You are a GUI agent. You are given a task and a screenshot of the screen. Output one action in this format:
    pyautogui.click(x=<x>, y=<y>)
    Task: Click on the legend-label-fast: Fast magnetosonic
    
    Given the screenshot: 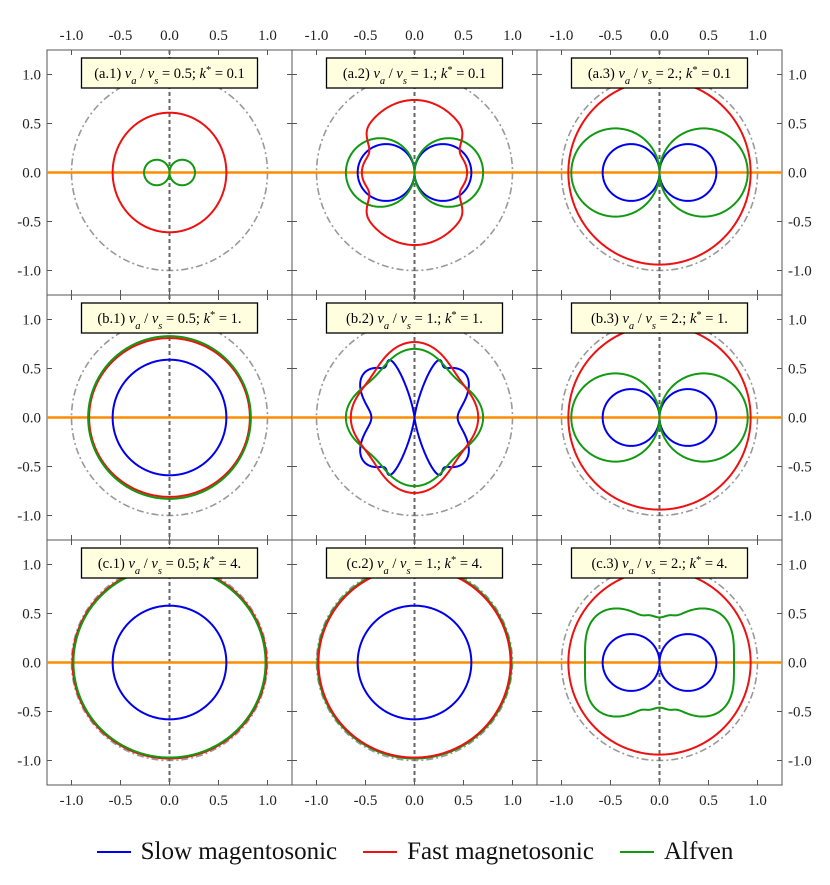 What is the action you would take?
    pyautogui.click(x=500, y=851)
    